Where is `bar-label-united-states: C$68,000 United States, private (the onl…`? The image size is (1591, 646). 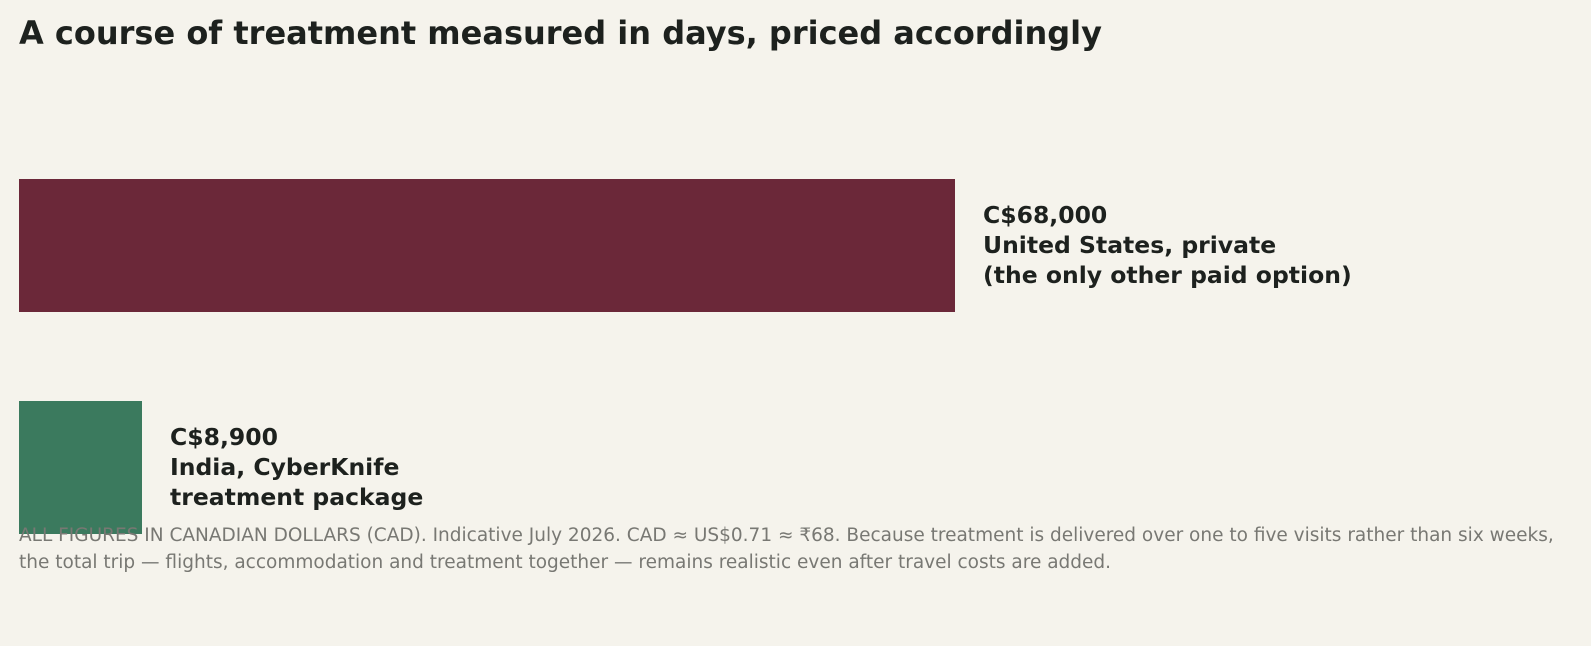 bar-label-united-states: C$68,000 United States, private (the onl… is located at coordinates (1167, 245).